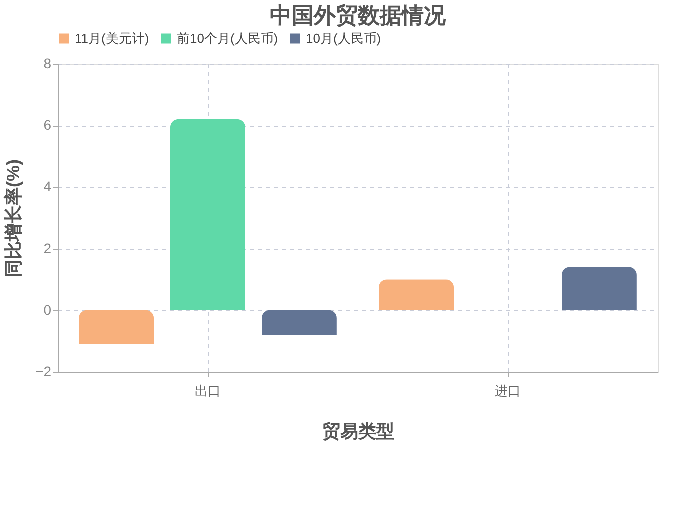 The width and height of the screenshot is (698, 511). Describe the element at coordinates (48, 125) in the screenshot. I see `y-tick-label: 6` at that location.